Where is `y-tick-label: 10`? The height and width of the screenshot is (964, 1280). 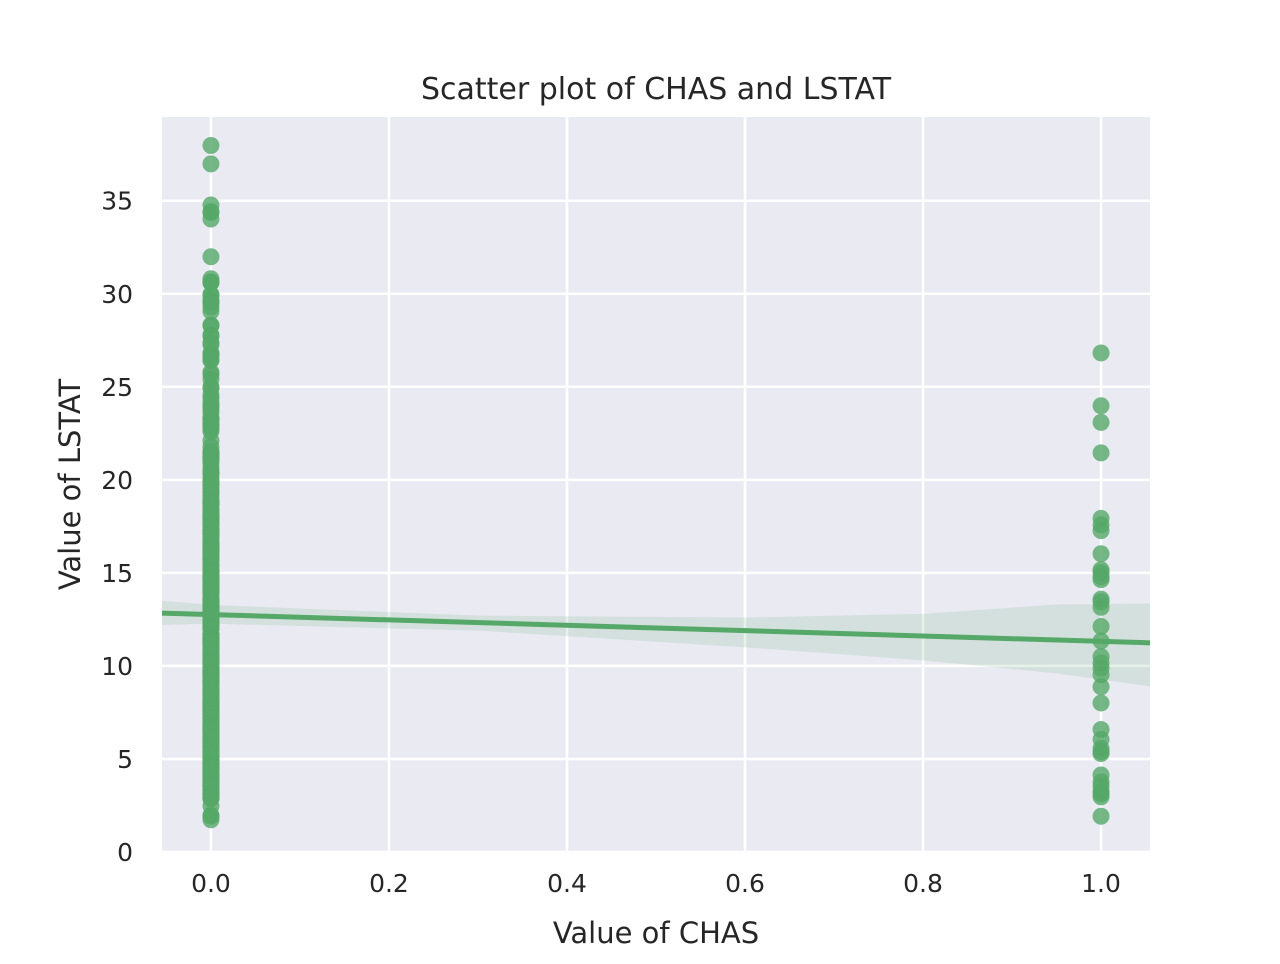 y-tick-label: 10 is located at coordinates (117, 666).